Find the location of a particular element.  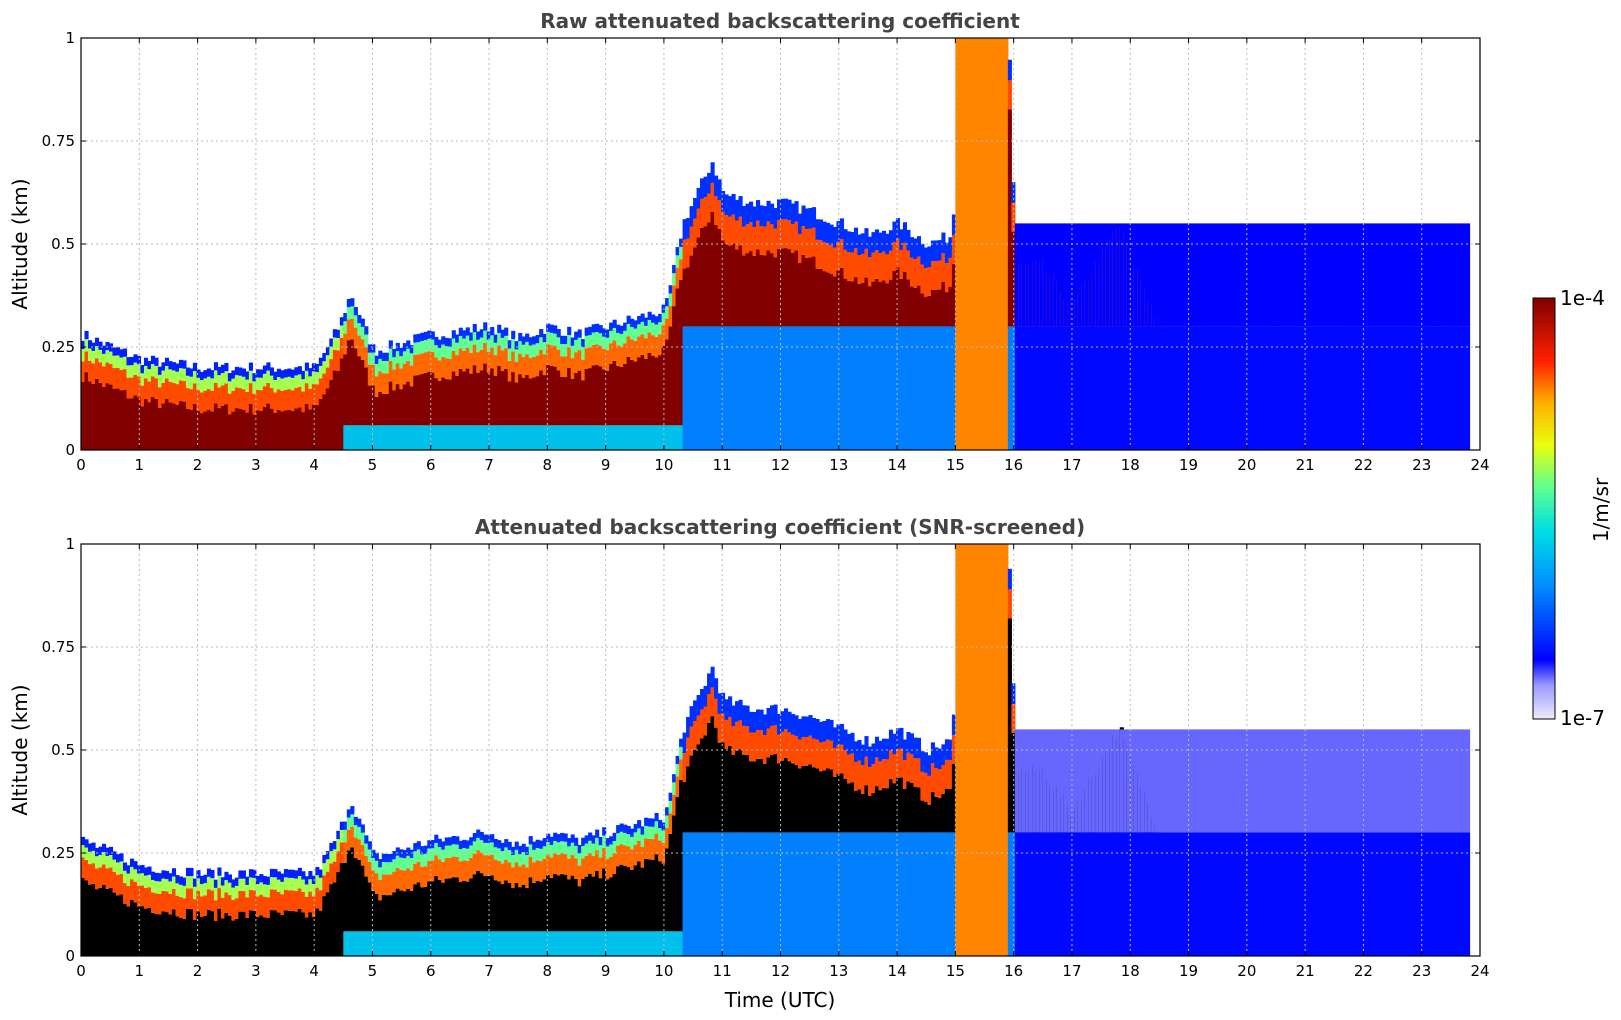

colorbar-unit-label: 1/m/sr is located at coordinates (1601, 509).